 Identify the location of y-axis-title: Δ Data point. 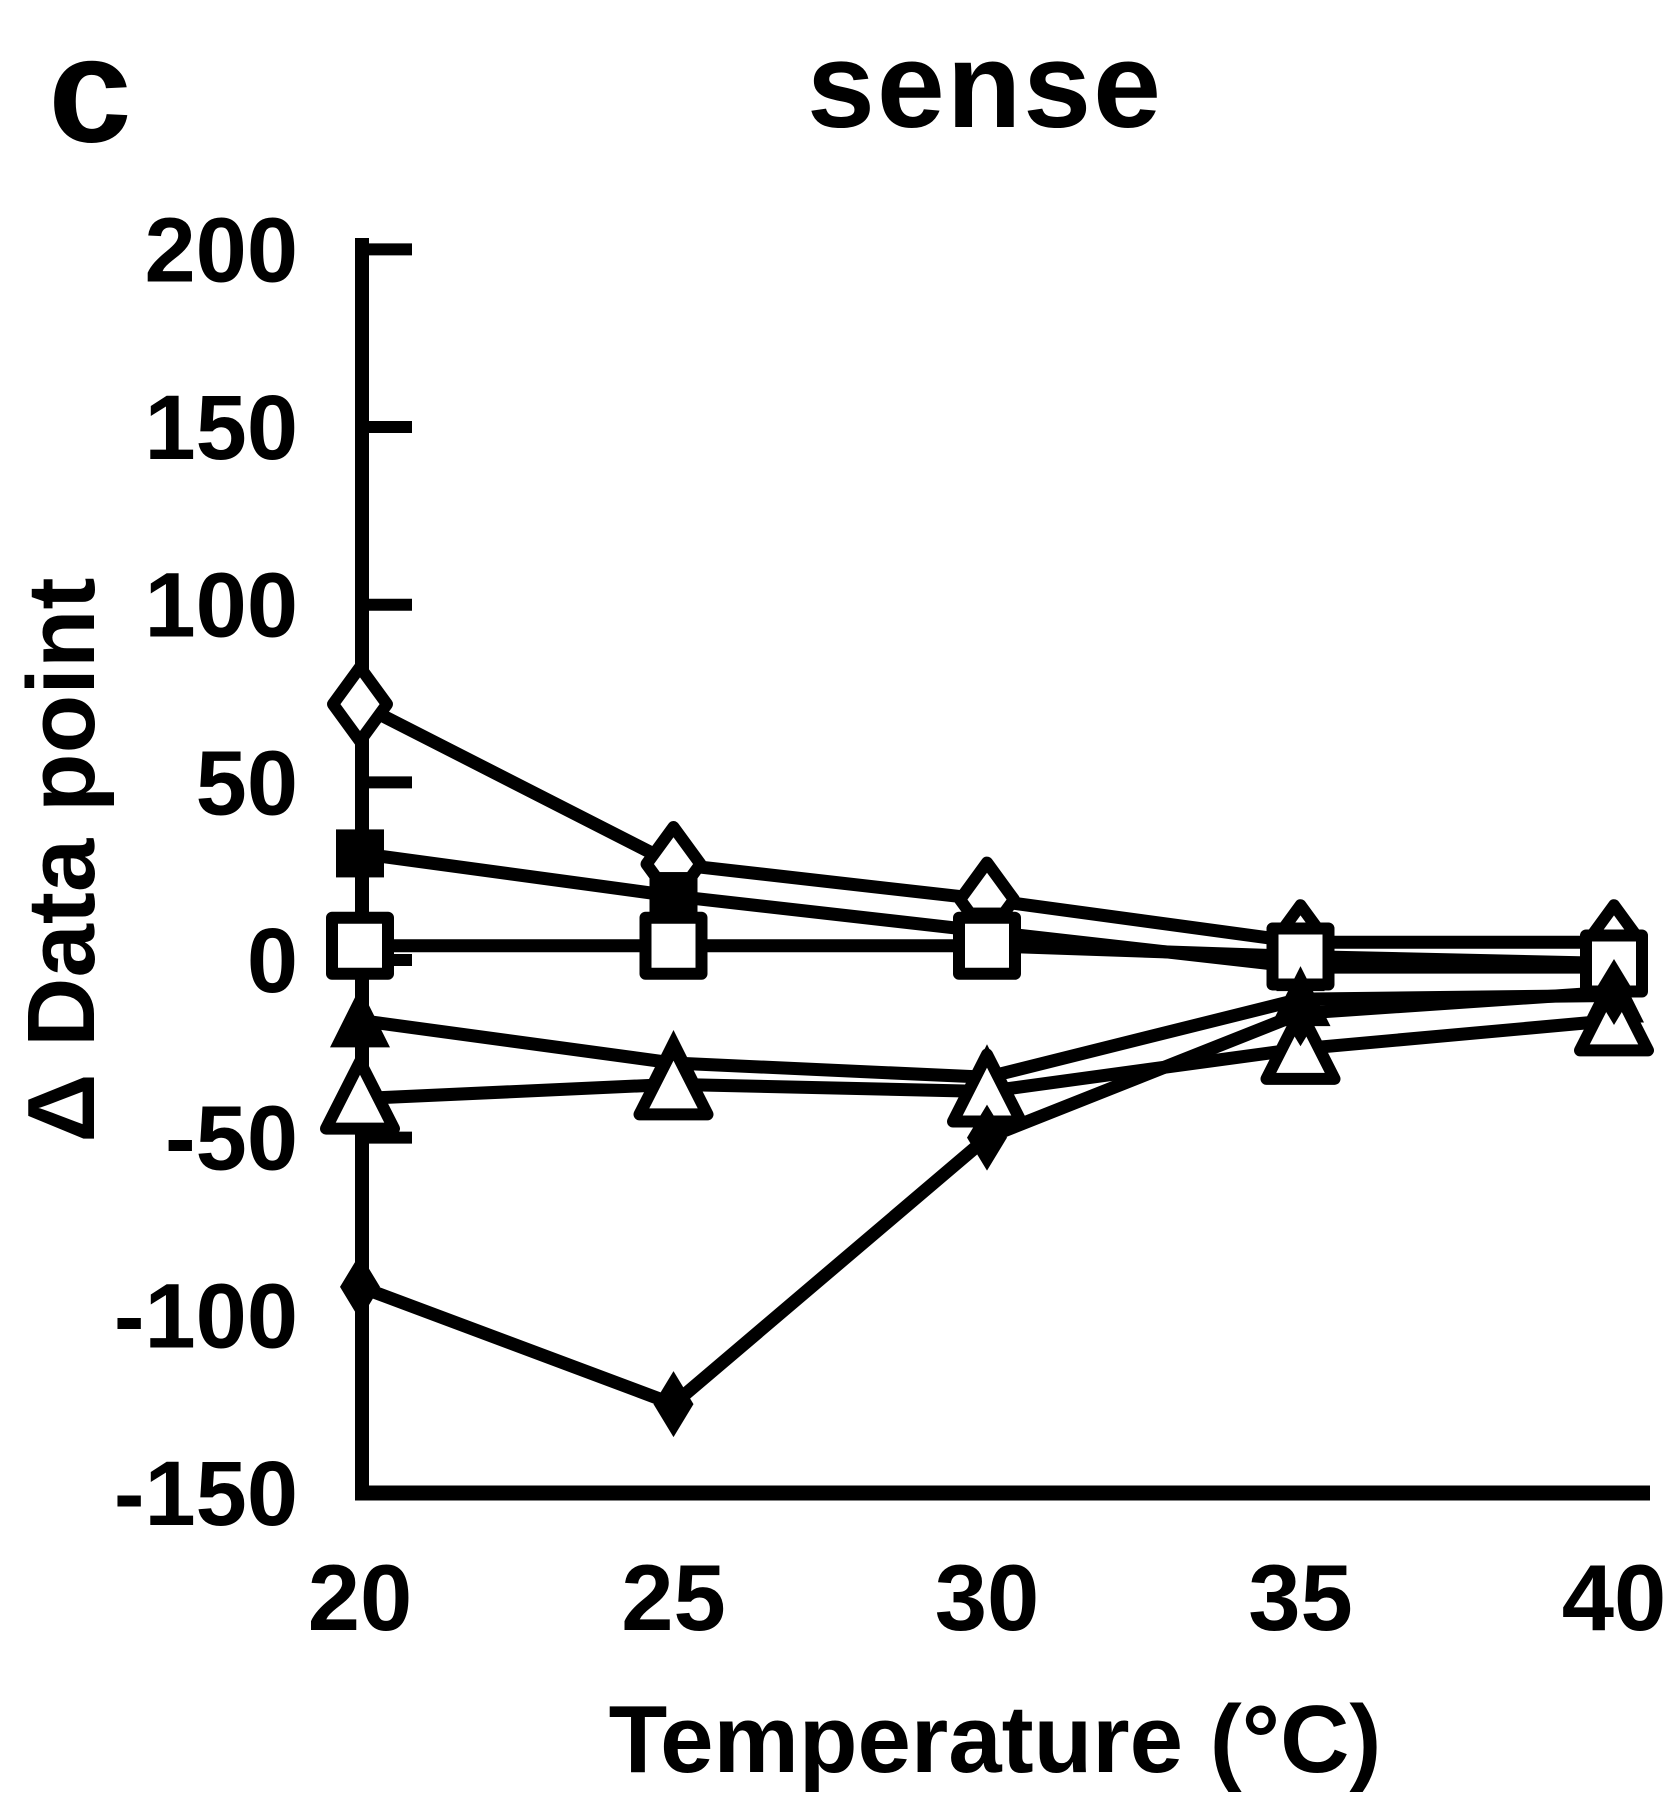
(61, 860).